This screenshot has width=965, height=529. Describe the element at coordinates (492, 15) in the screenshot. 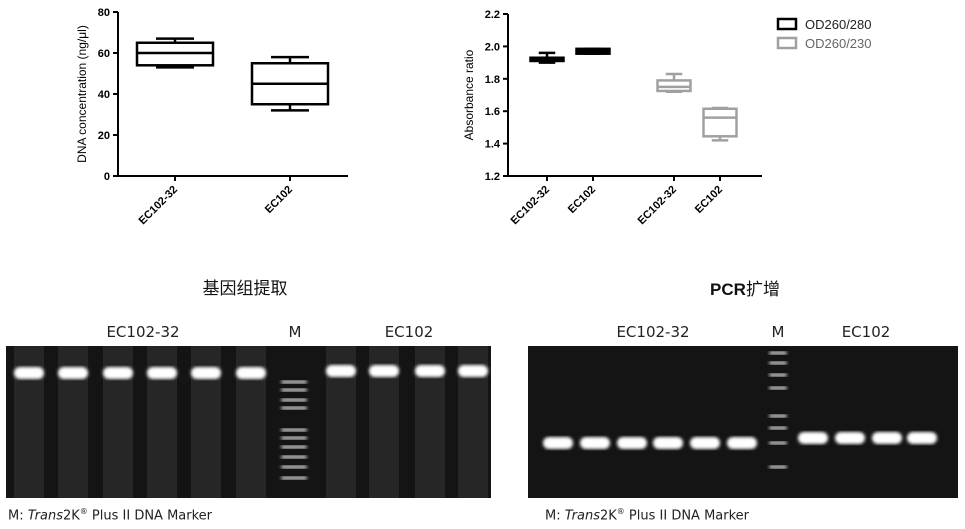

I see `y-tick-label: 2.2` at that location.